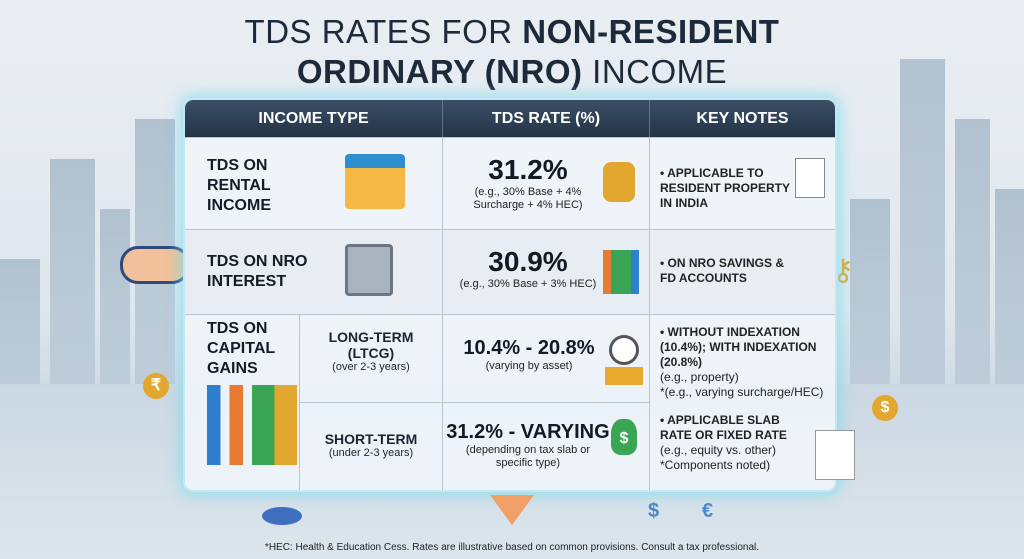  Describe the element at coordinates (528, 284) in the screenshot. I see `rate-detail: (e.g., 30% Base + 3% HEC)` at that location.